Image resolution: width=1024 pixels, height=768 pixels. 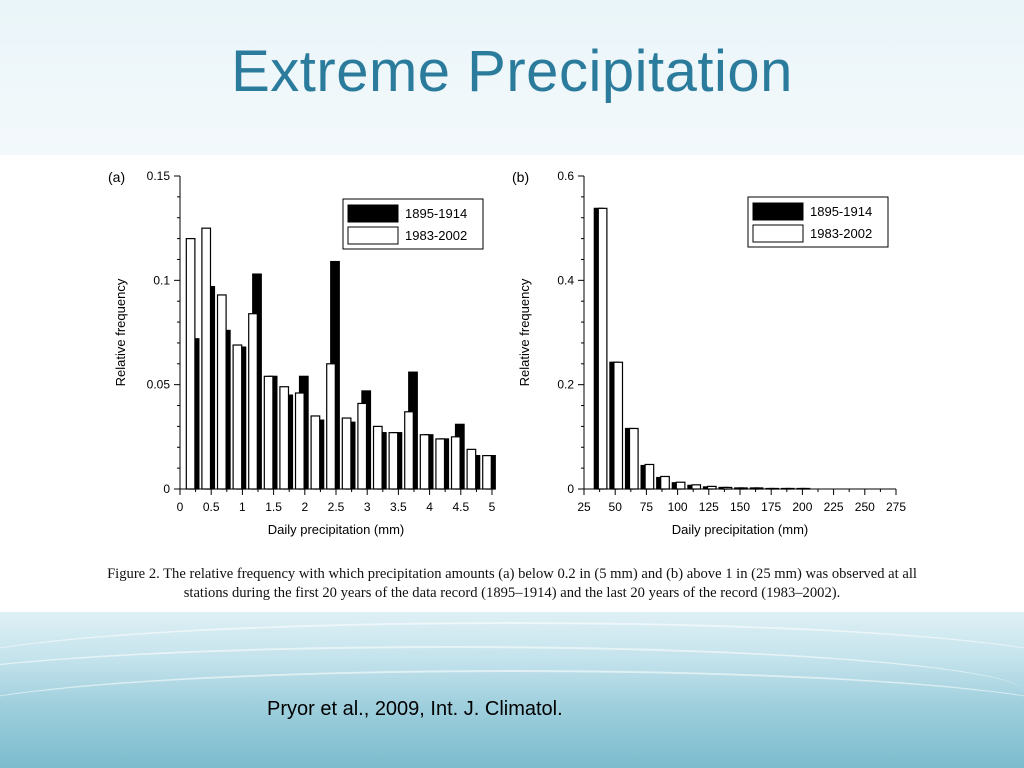 I want to click on x-tick-label: 1.5, so click(x=273, y=507).